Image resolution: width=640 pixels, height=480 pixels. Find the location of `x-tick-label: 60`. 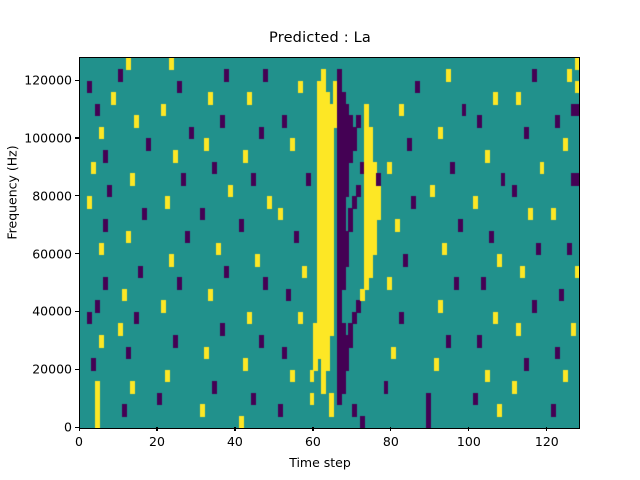

x-tick-label: 60 is located at coordinates (312, 441).